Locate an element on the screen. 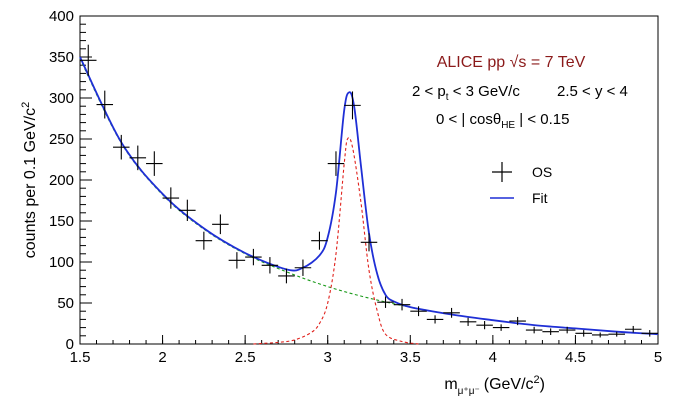 The width and height of the screenshot is (683, 398). x-tick-label: 3.5 is located at coordinates (410, 357).